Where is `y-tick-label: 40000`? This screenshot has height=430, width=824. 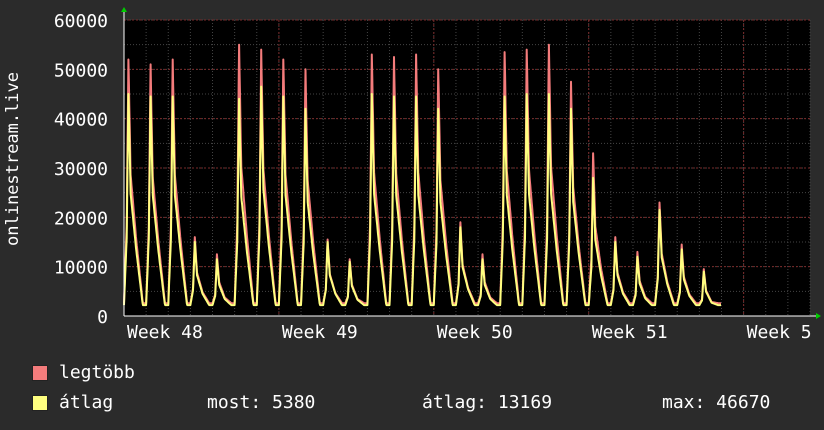 y-tick-label: 40000 is located at coordinates (81, 120).